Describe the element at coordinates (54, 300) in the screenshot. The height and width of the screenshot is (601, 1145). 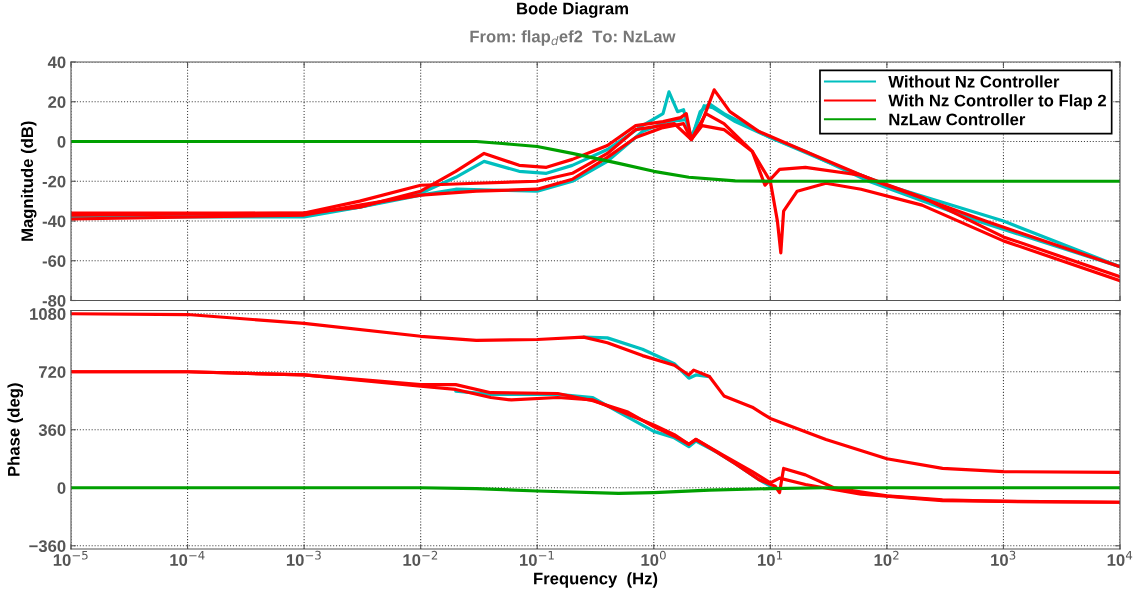
I see `y-tick-label: -80` at that location.